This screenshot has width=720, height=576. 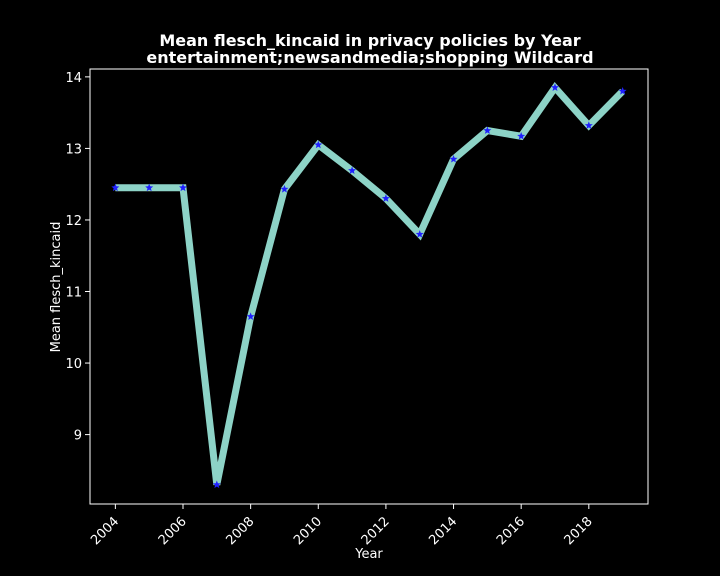 I want to click on x-tick-label: 2010, so click(x=308, y=531).